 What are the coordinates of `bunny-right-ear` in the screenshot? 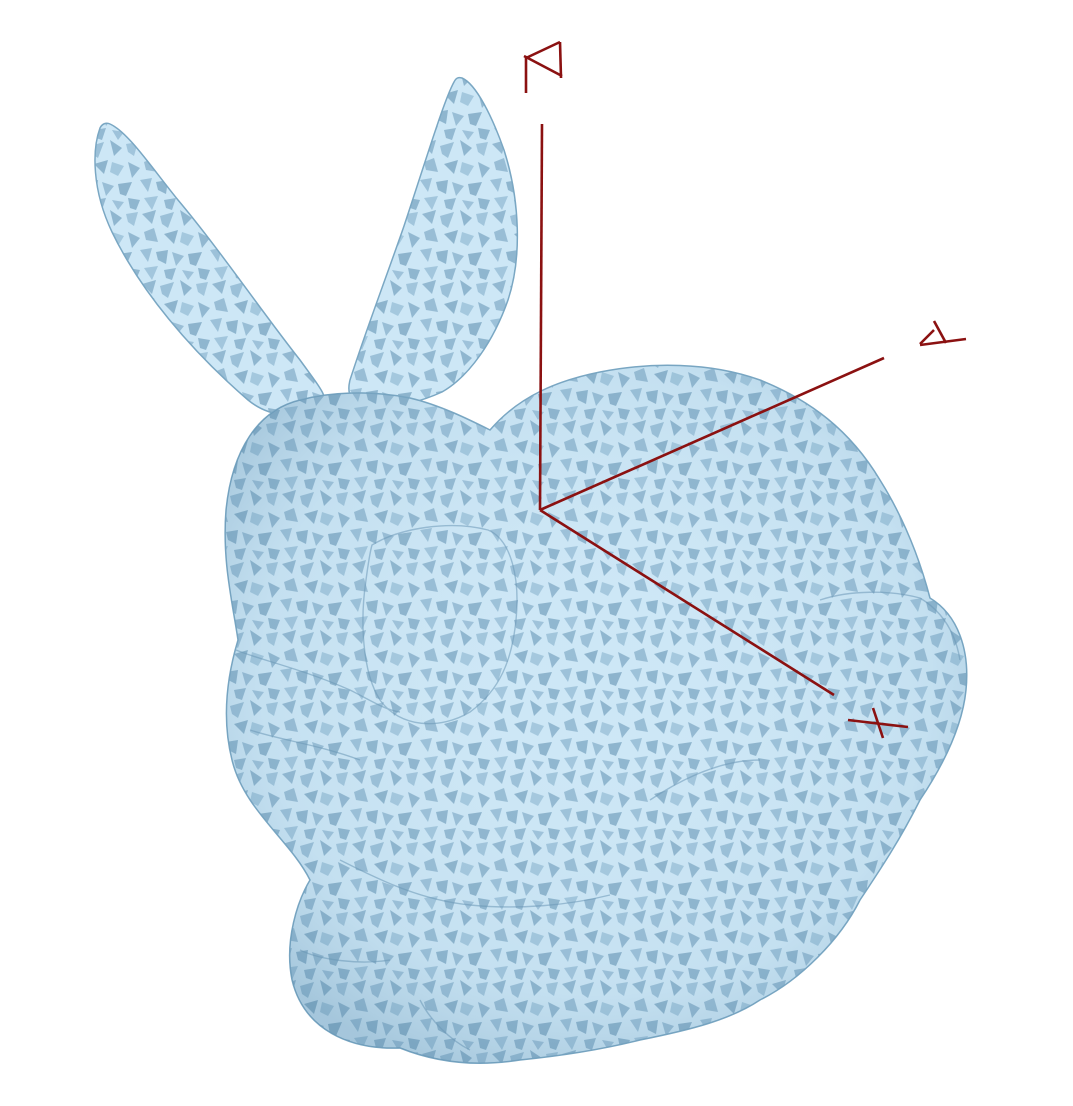 It's located at (433, 242).